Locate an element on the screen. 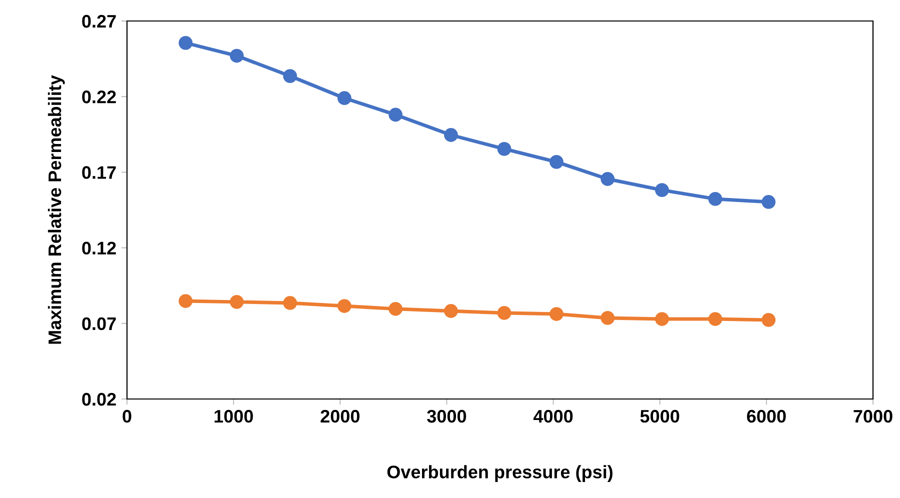  x-tick-label: 3000 is located at coordinates (446, 416).